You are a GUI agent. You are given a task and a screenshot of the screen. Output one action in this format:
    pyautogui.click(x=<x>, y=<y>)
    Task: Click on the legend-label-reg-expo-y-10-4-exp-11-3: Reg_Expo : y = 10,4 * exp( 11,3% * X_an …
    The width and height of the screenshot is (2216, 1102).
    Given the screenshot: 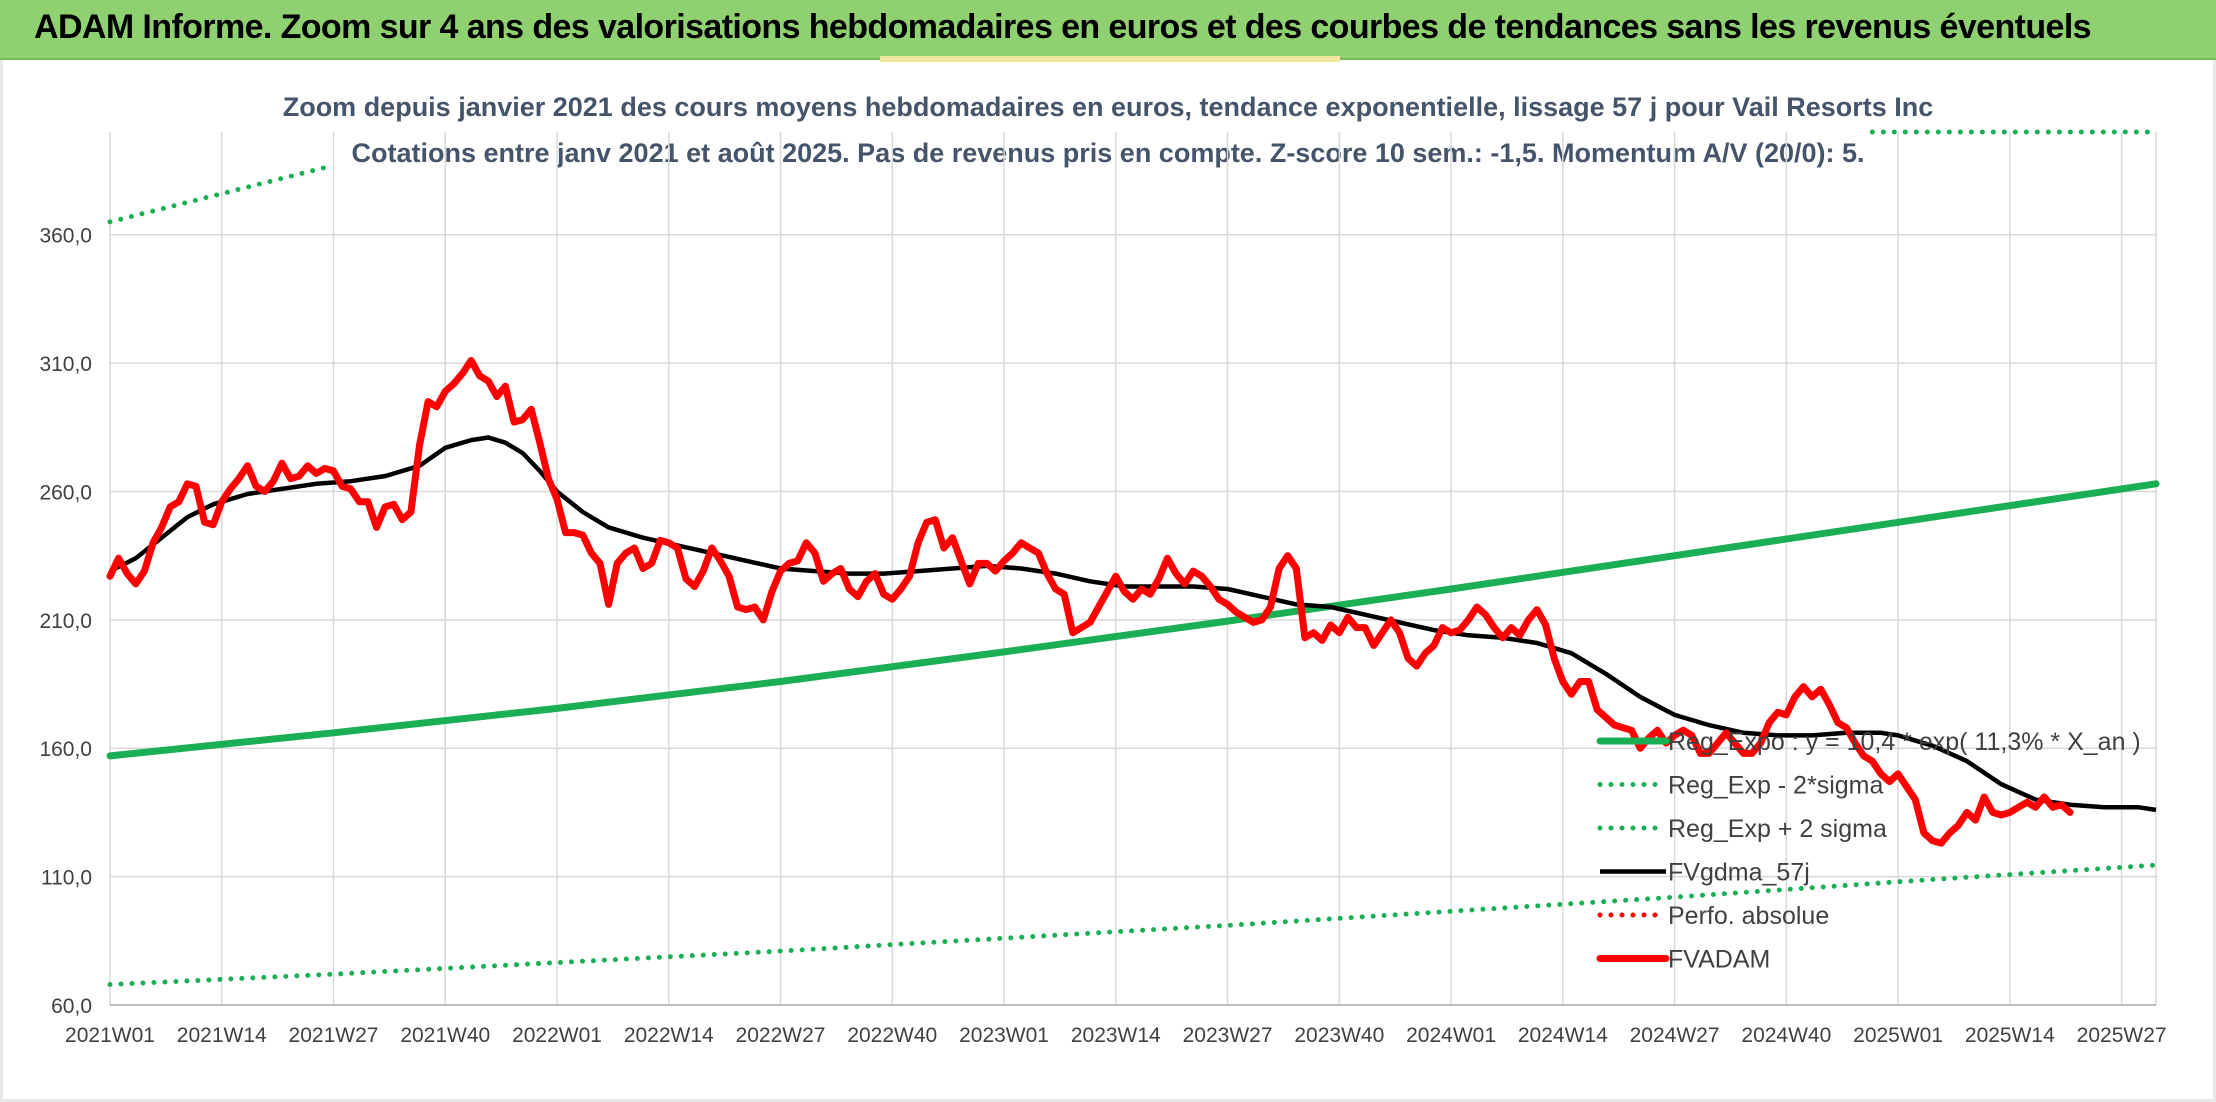 What is the action you would take?
    pyautogui.click(x=1904, y=742)
    